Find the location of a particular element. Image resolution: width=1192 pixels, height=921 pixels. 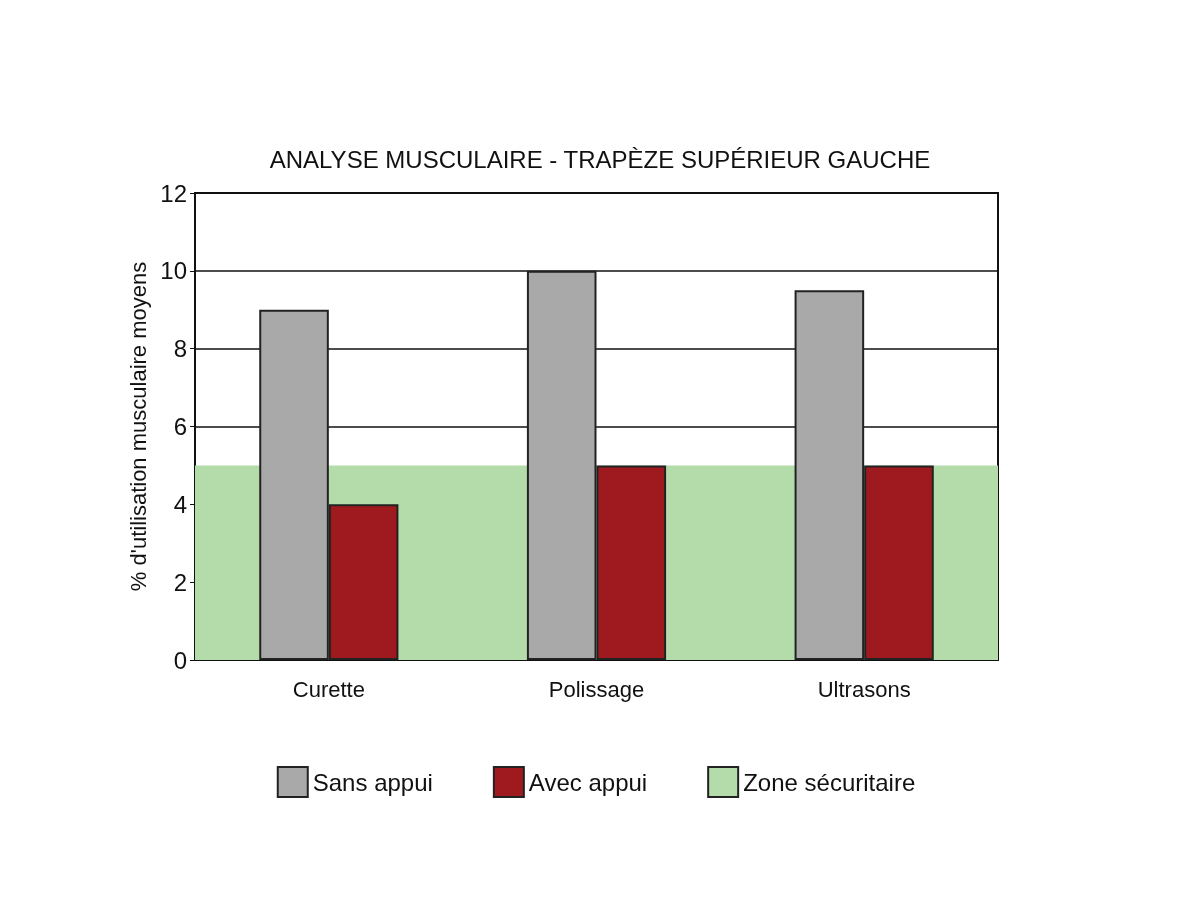

x-tick-label: Ultrasons is located at coordinates (864, 689).